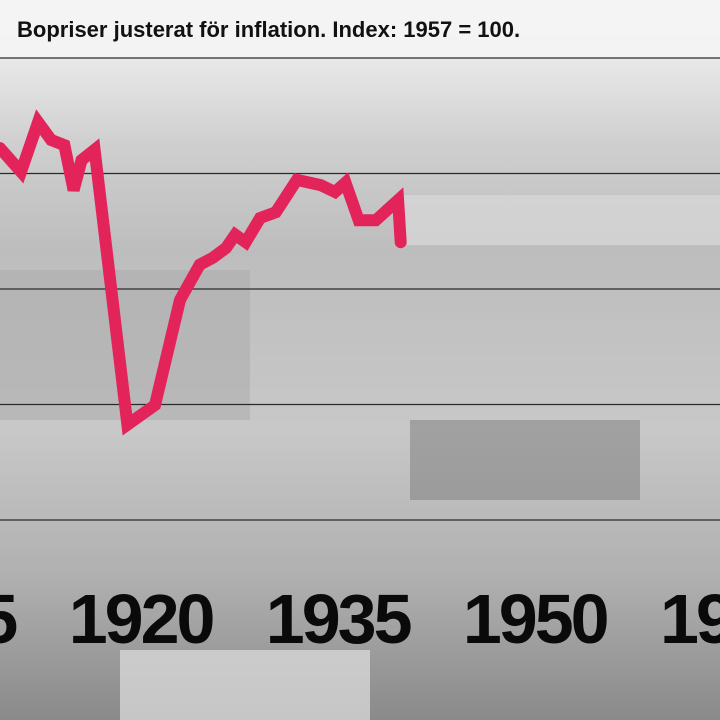 This screenshot has height=720, width=720. What do you see at coordinates (690, 619) in the screenshot?
I see `x-tick-label: 1965` at bounding box center [690, 619].